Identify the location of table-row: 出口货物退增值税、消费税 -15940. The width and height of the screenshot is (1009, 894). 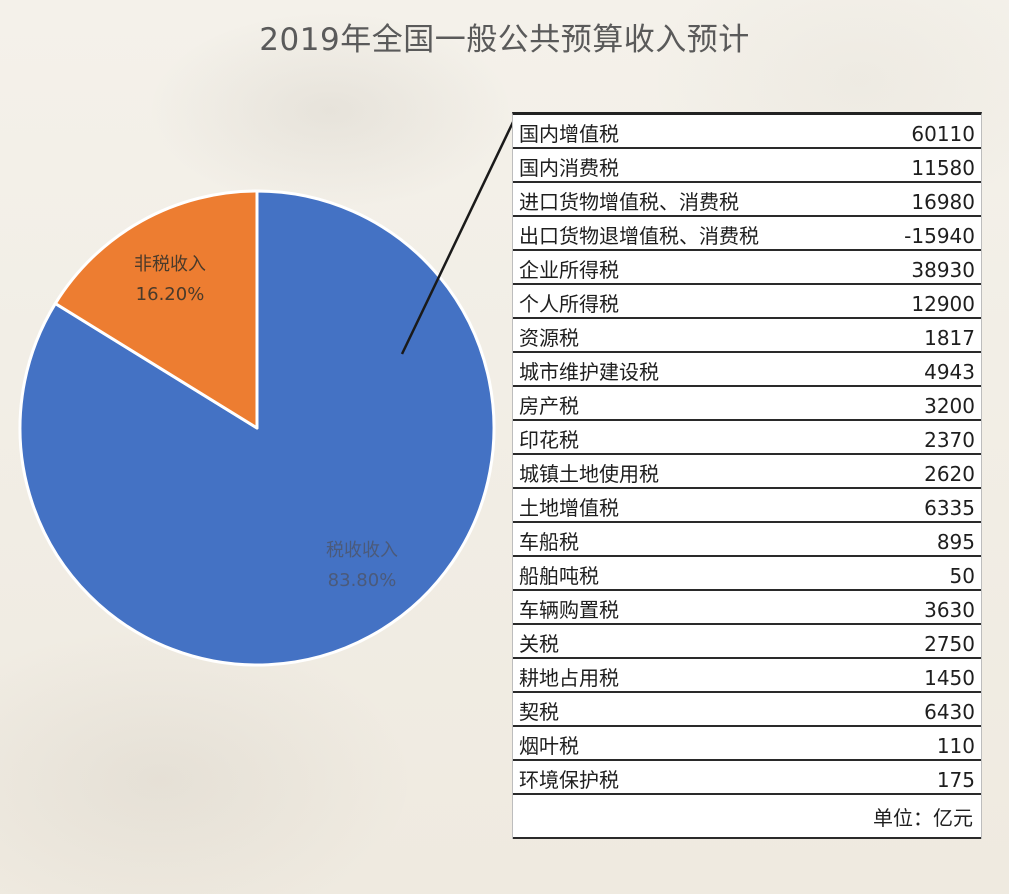
(747, 234).